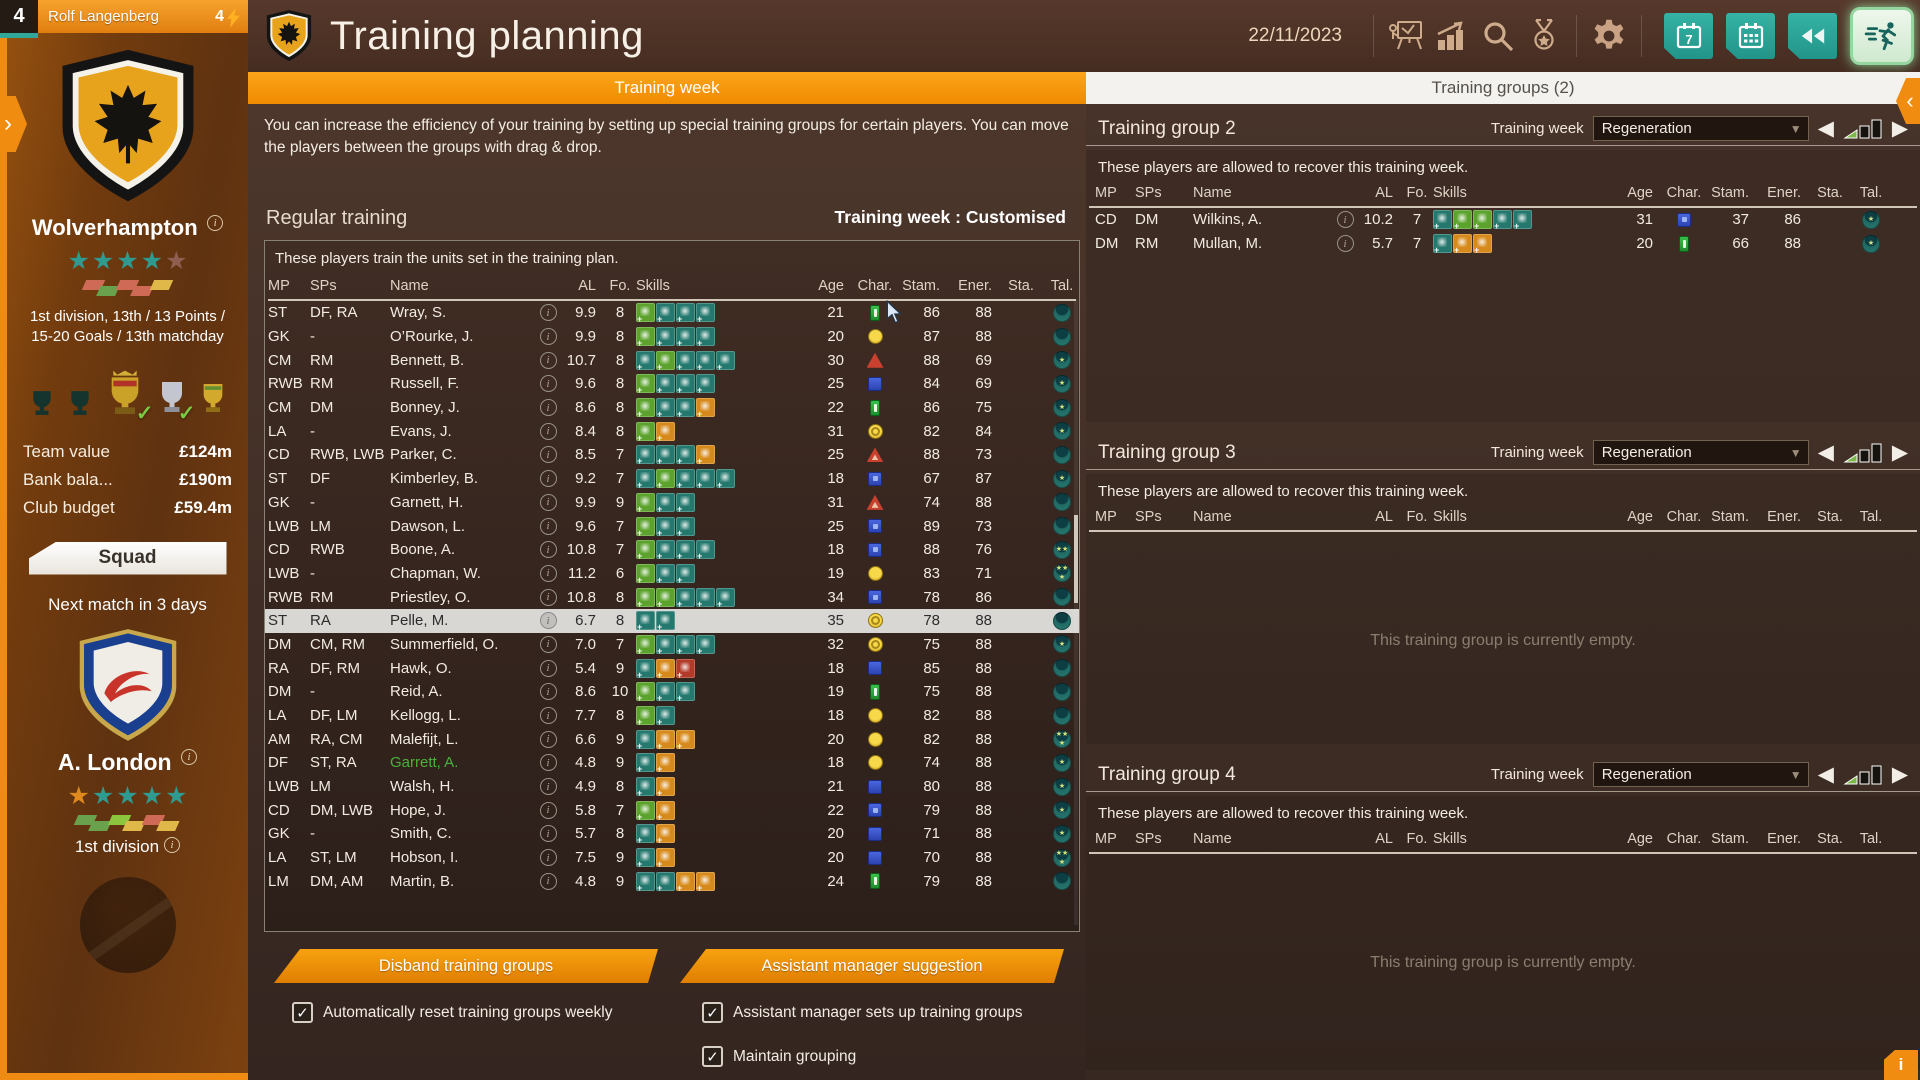  What do you see at coordinates (665, 361) in the screenshot?
I see `skill-tile` at bounding box center [665, 361].